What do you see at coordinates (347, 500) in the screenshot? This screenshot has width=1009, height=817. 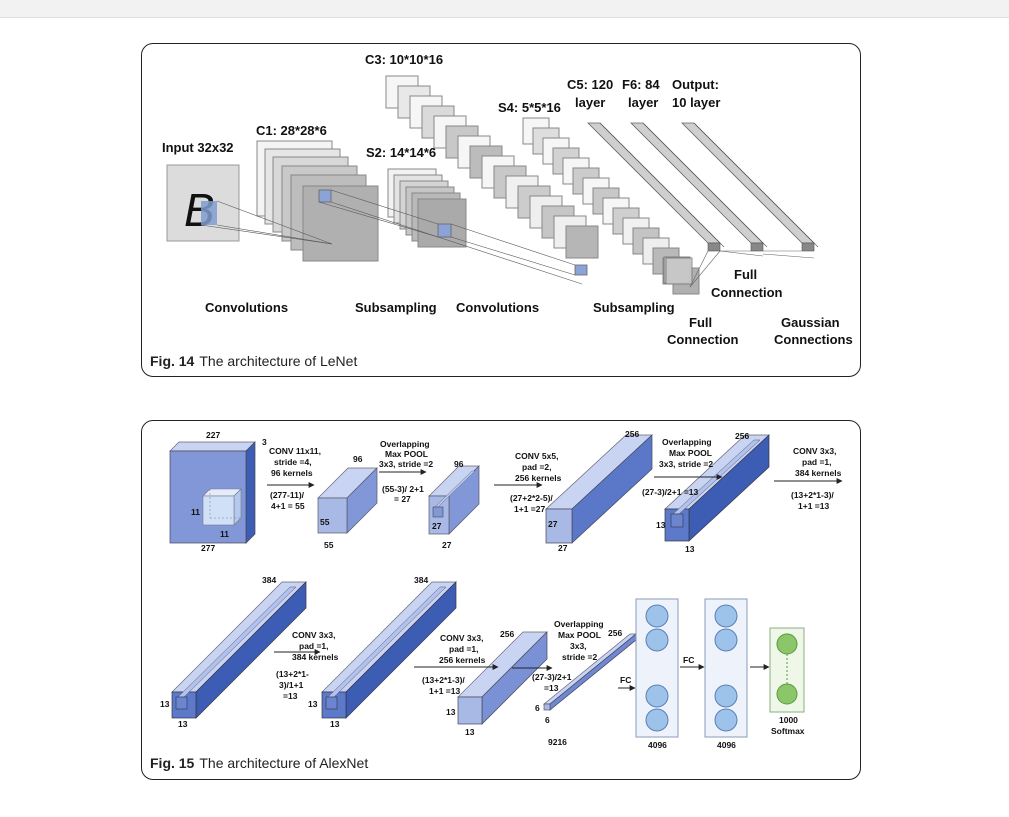 I see `conv1-volume` at bounding box center [347, 500].